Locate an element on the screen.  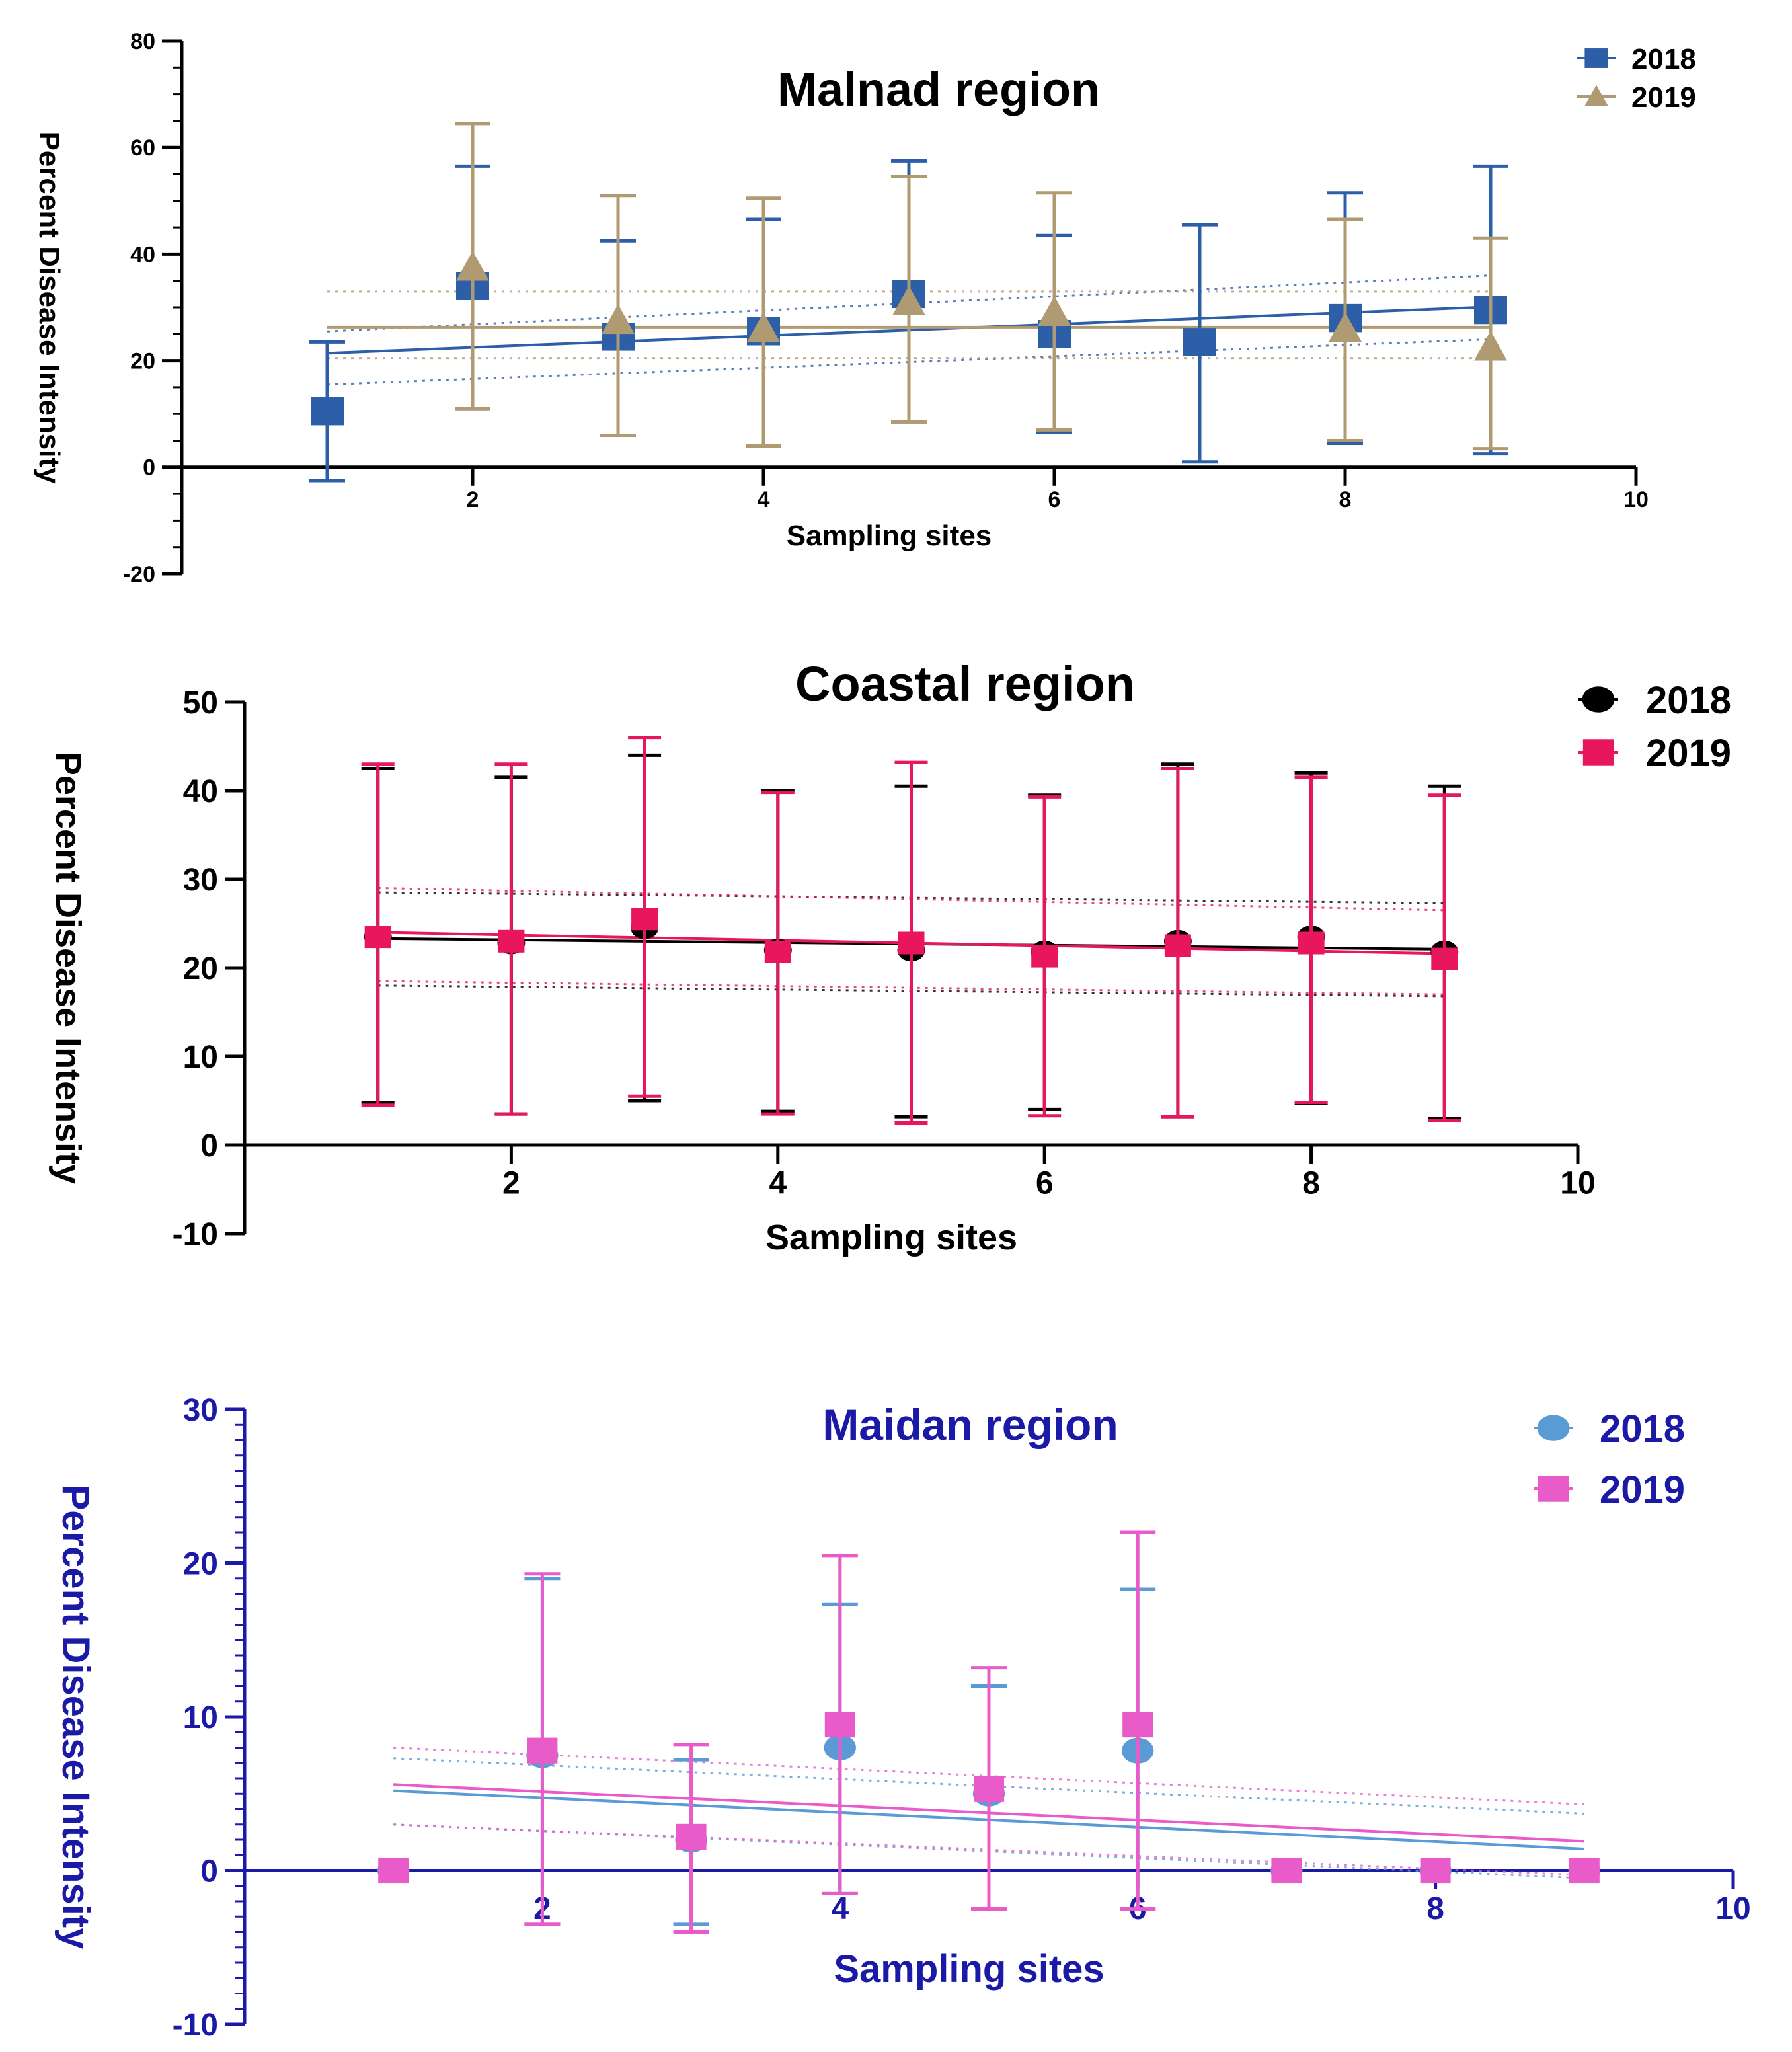
chart-title: Malnad region is located at coordinates (938, 89).